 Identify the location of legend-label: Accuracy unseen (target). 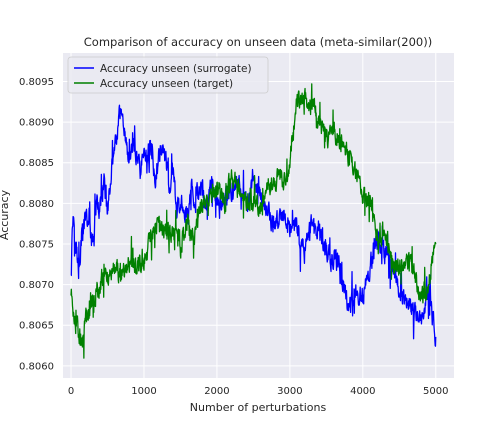
(166, 84).